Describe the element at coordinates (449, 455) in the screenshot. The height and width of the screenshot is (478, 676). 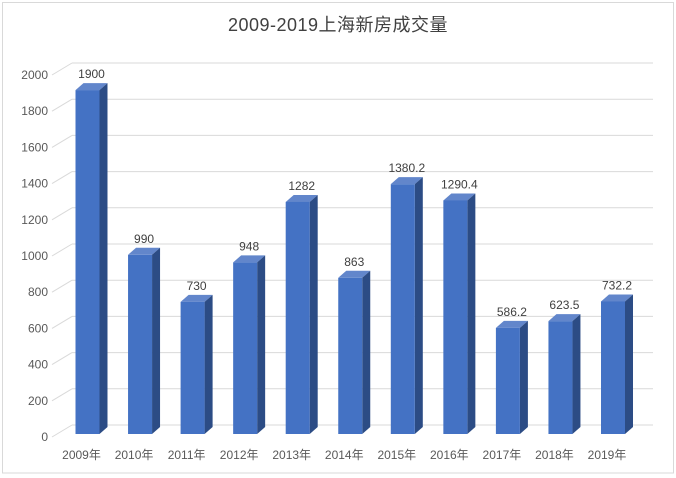
I see `x-axis-tick-label: 2016年` at that location.